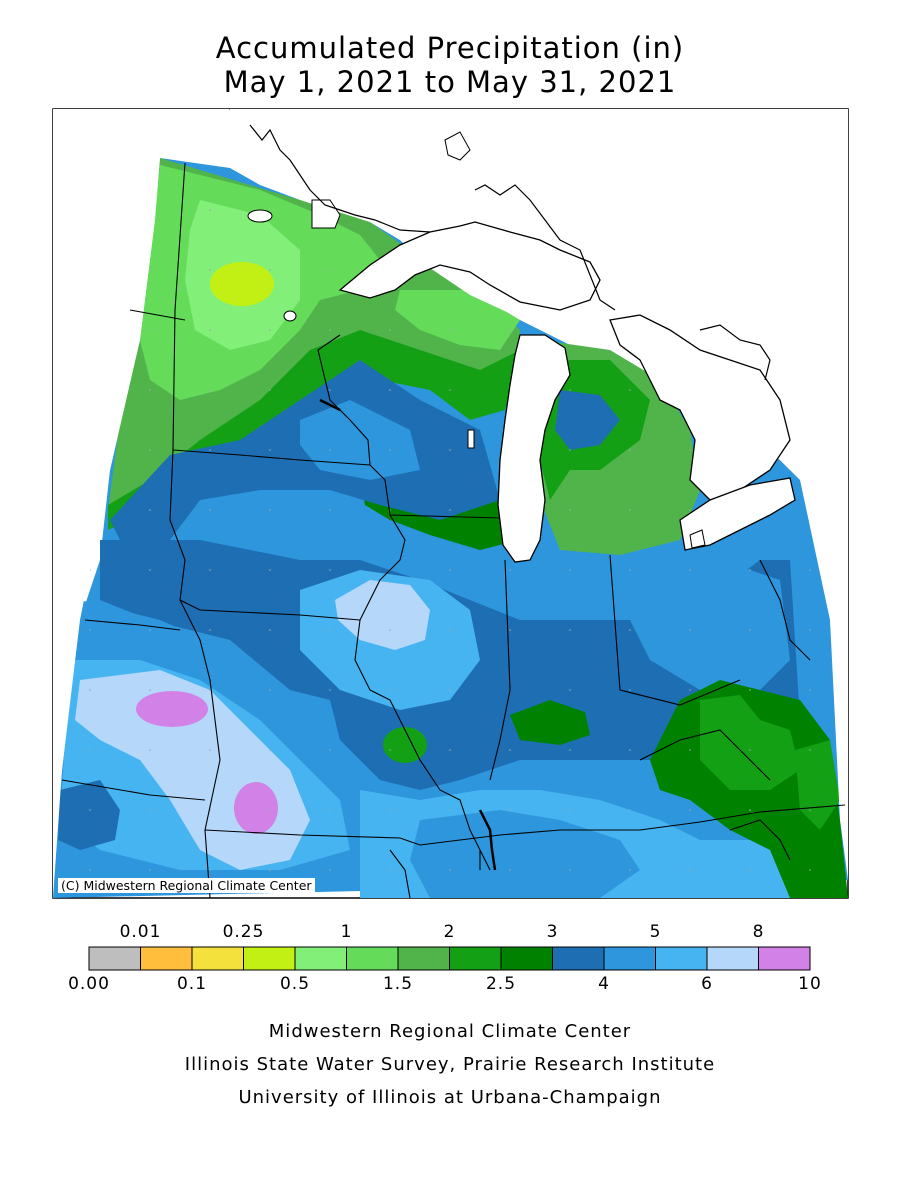 Image resolution: width=900 pixels, height=1200 pixels. Describe the element at coordinates (552, 932) in the screenshot. I see `legend-top-label: 3` at that location.